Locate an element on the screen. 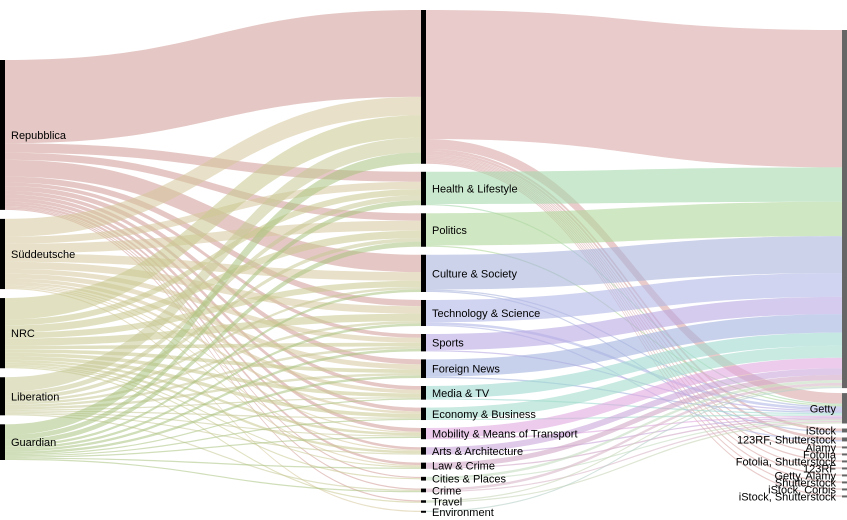 The height and width of the screenshot is (520, 847). categorie-node-economy is located at coordinates (423, 414).